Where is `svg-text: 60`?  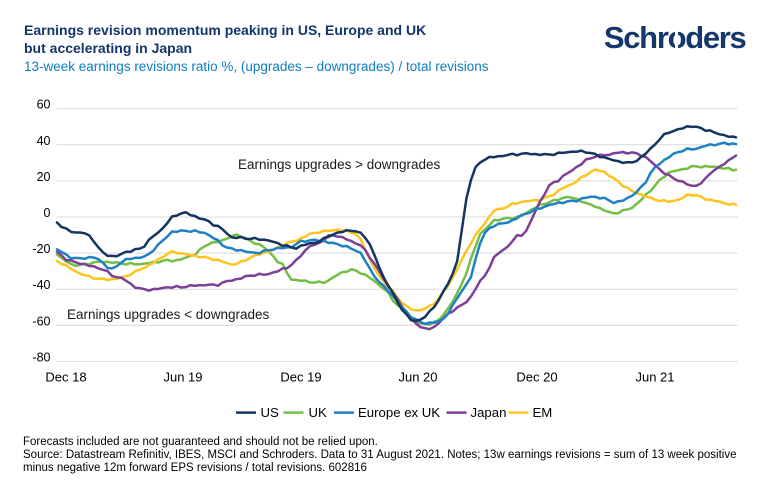 svg-text: 60 is located at coordinates (44, 105).